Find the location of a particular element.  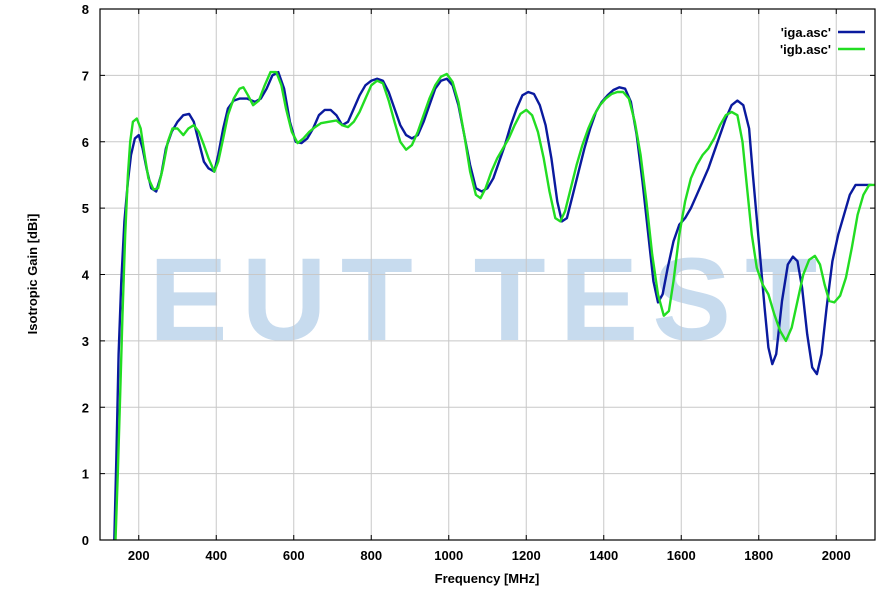

y-tick-label: 5 is located at coordinates (85, 208).